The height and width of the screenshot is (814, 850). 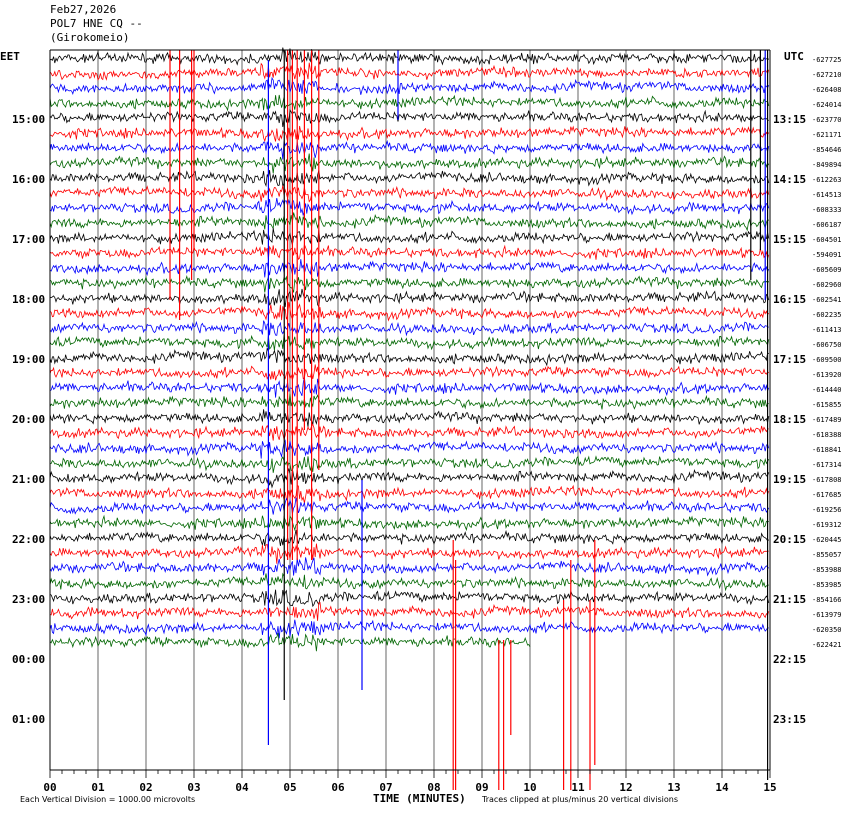 What do you see at coordinates (827, 90) in the screenshot?
I see `trace-offset-label: -626408` at bounding box center [827, 90].